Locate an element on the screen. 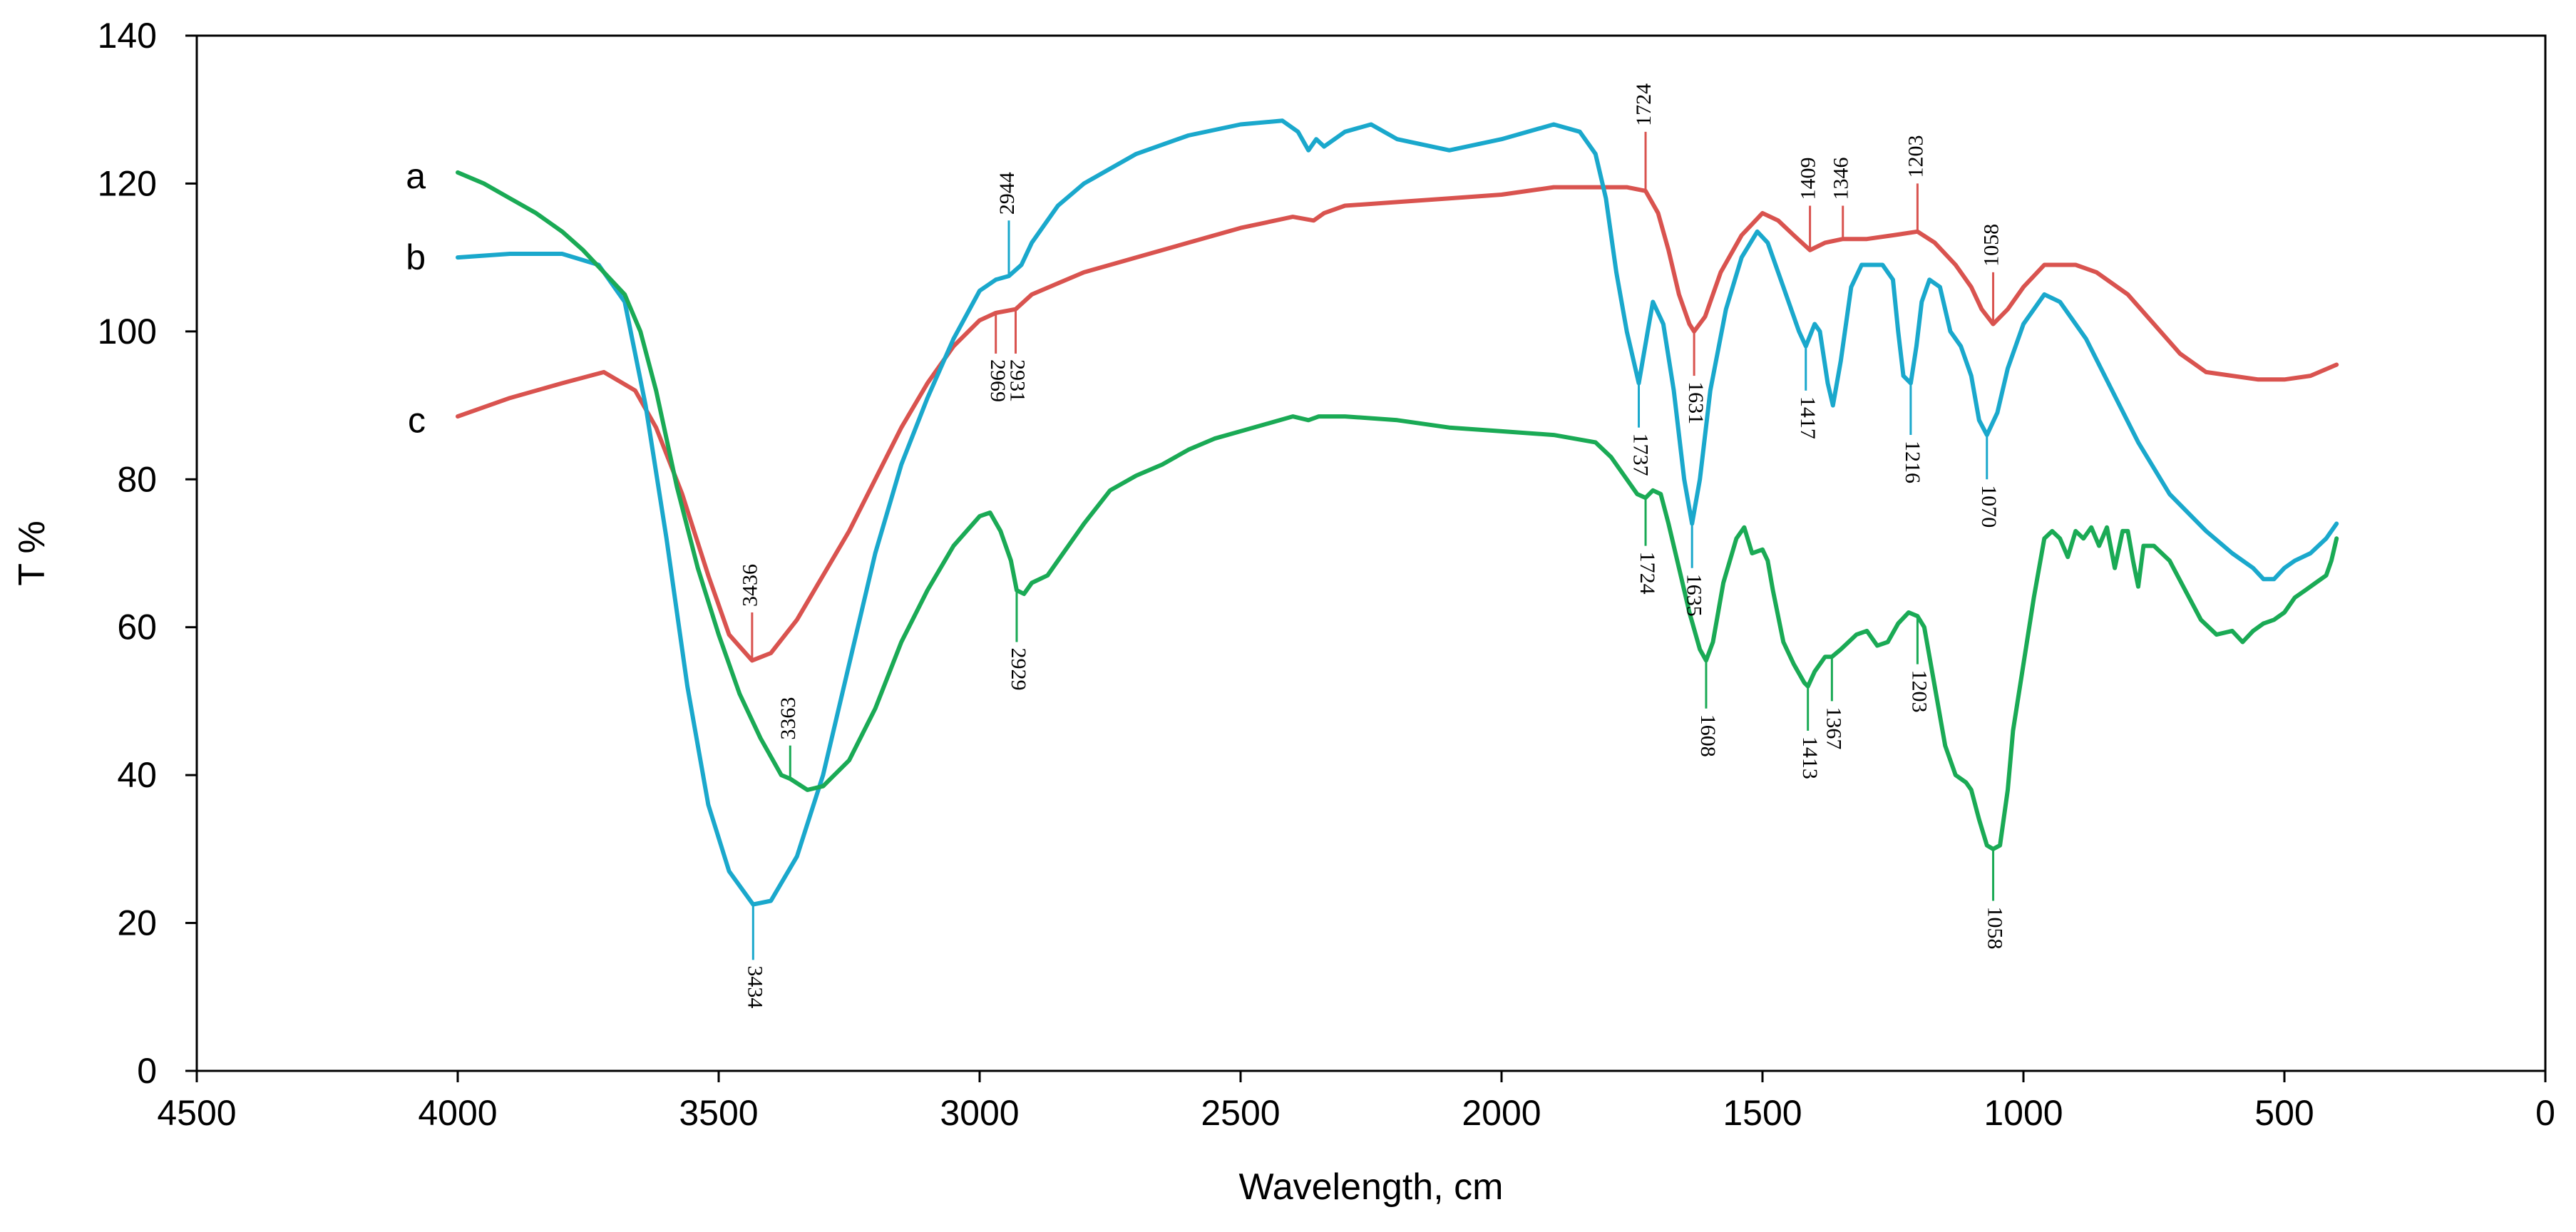 The width and height of the screenshot is (2576, 1232). x-tick-label: 3500 is located at coordinates (718, 1113).